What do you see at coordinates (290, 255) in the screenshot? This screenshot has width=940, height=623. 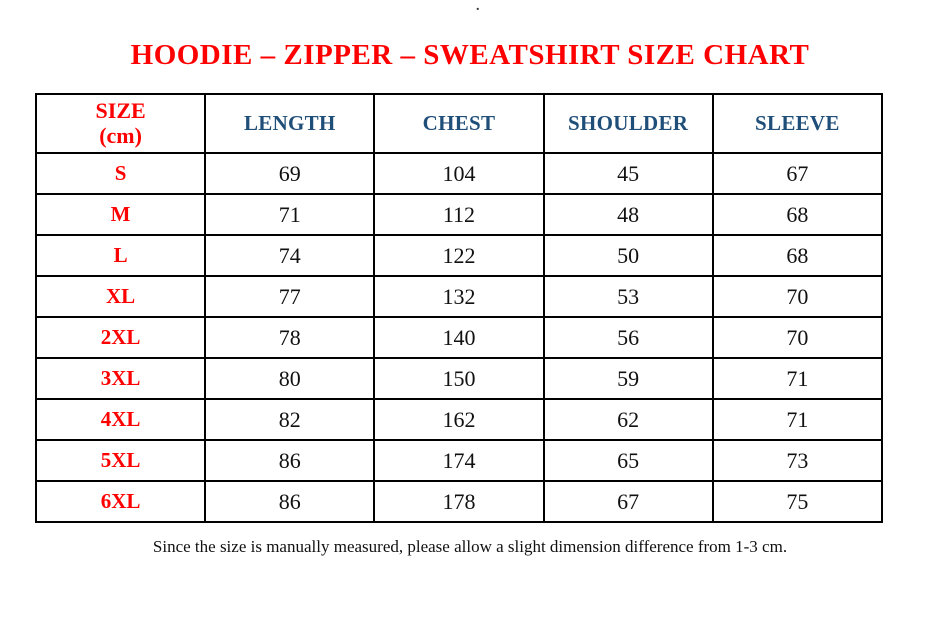 I see `length-cell: 74` at bounding box center [290, 255].